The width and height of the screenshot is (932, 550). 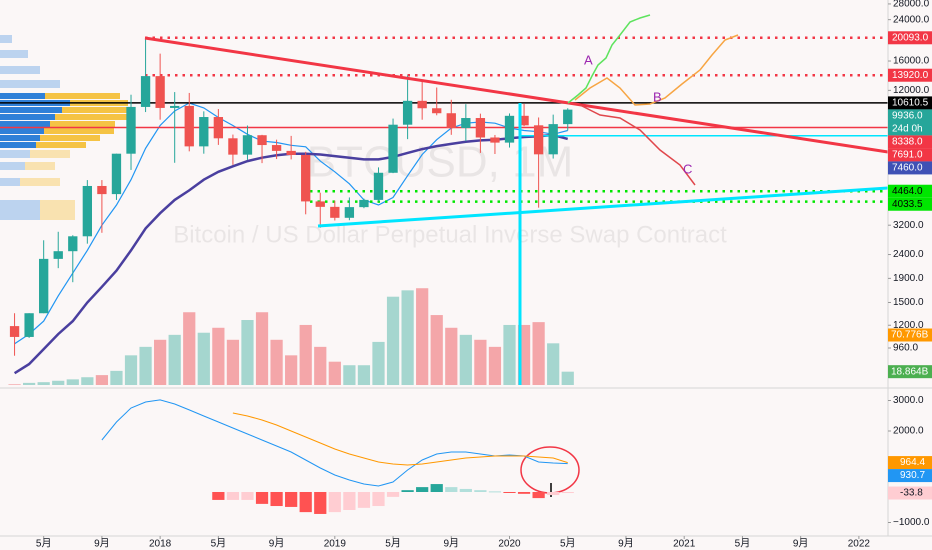 What do you see at coordinates (65, 127) in the screenshot?
I see `volume-profile` at bounding box center [65, 127].